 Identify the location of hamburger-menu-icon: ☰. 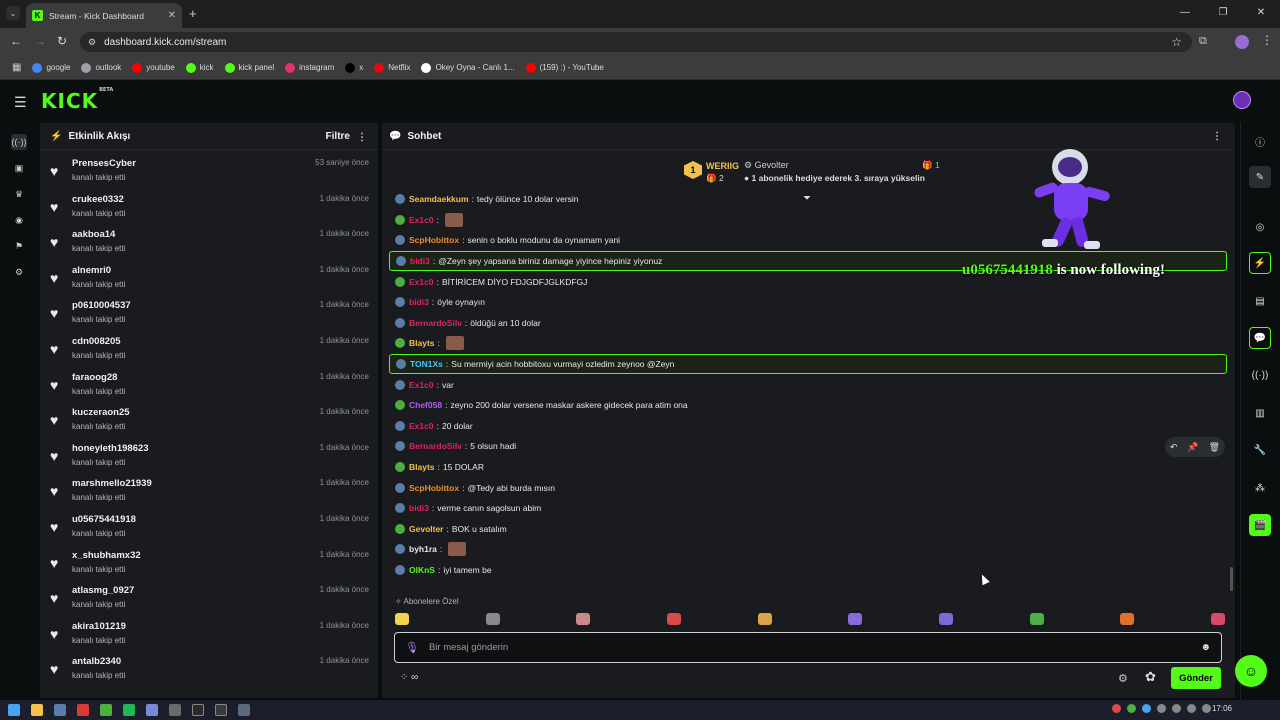
(20, 102).